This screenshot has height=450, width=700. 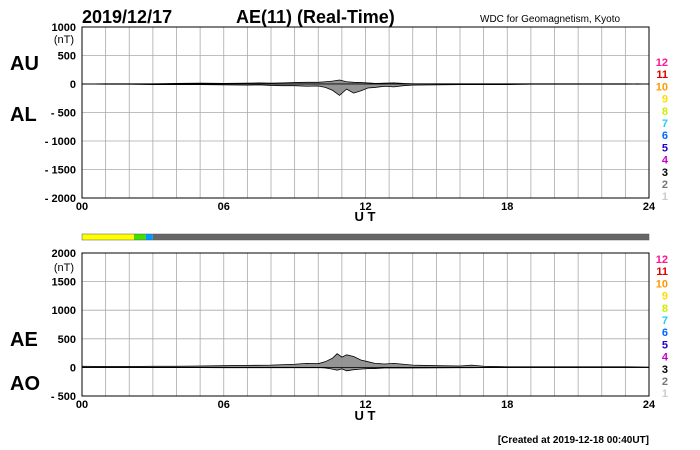 I want to click on ae-ao-unit: (nT), so click(x=64, y=268).